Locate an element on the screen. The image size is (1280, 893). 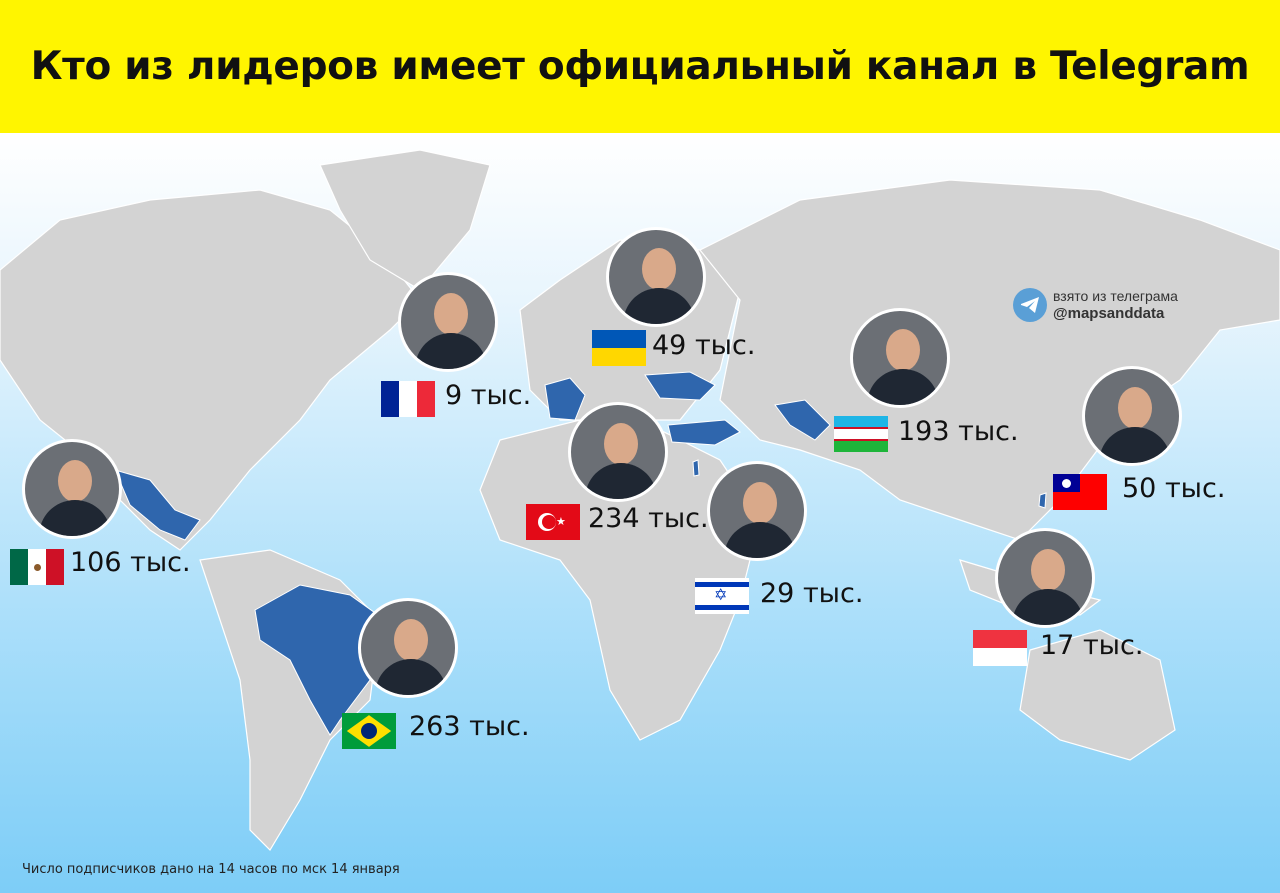
singapore-flag is located at coordinates (1000, 648).